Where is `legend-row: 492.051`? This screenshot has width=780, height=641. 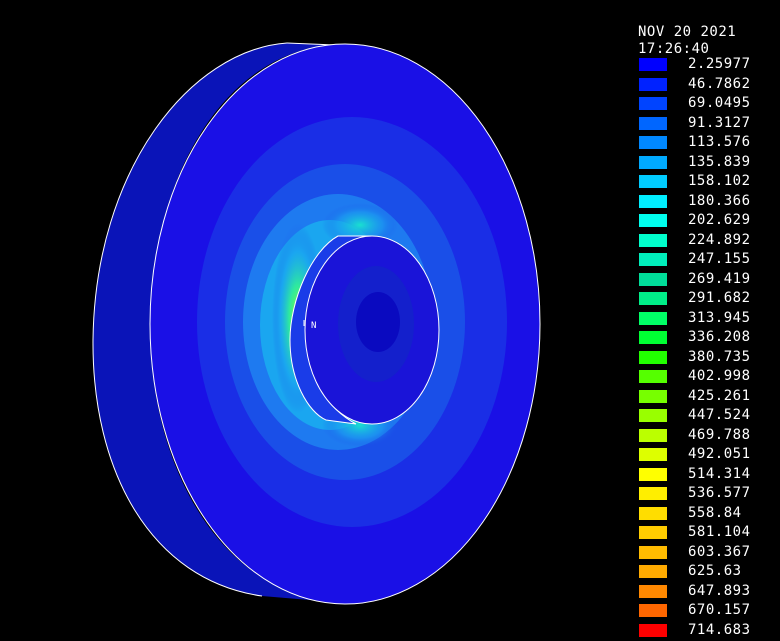 legend-row: 492.051 is located at coordinates (708, 456).